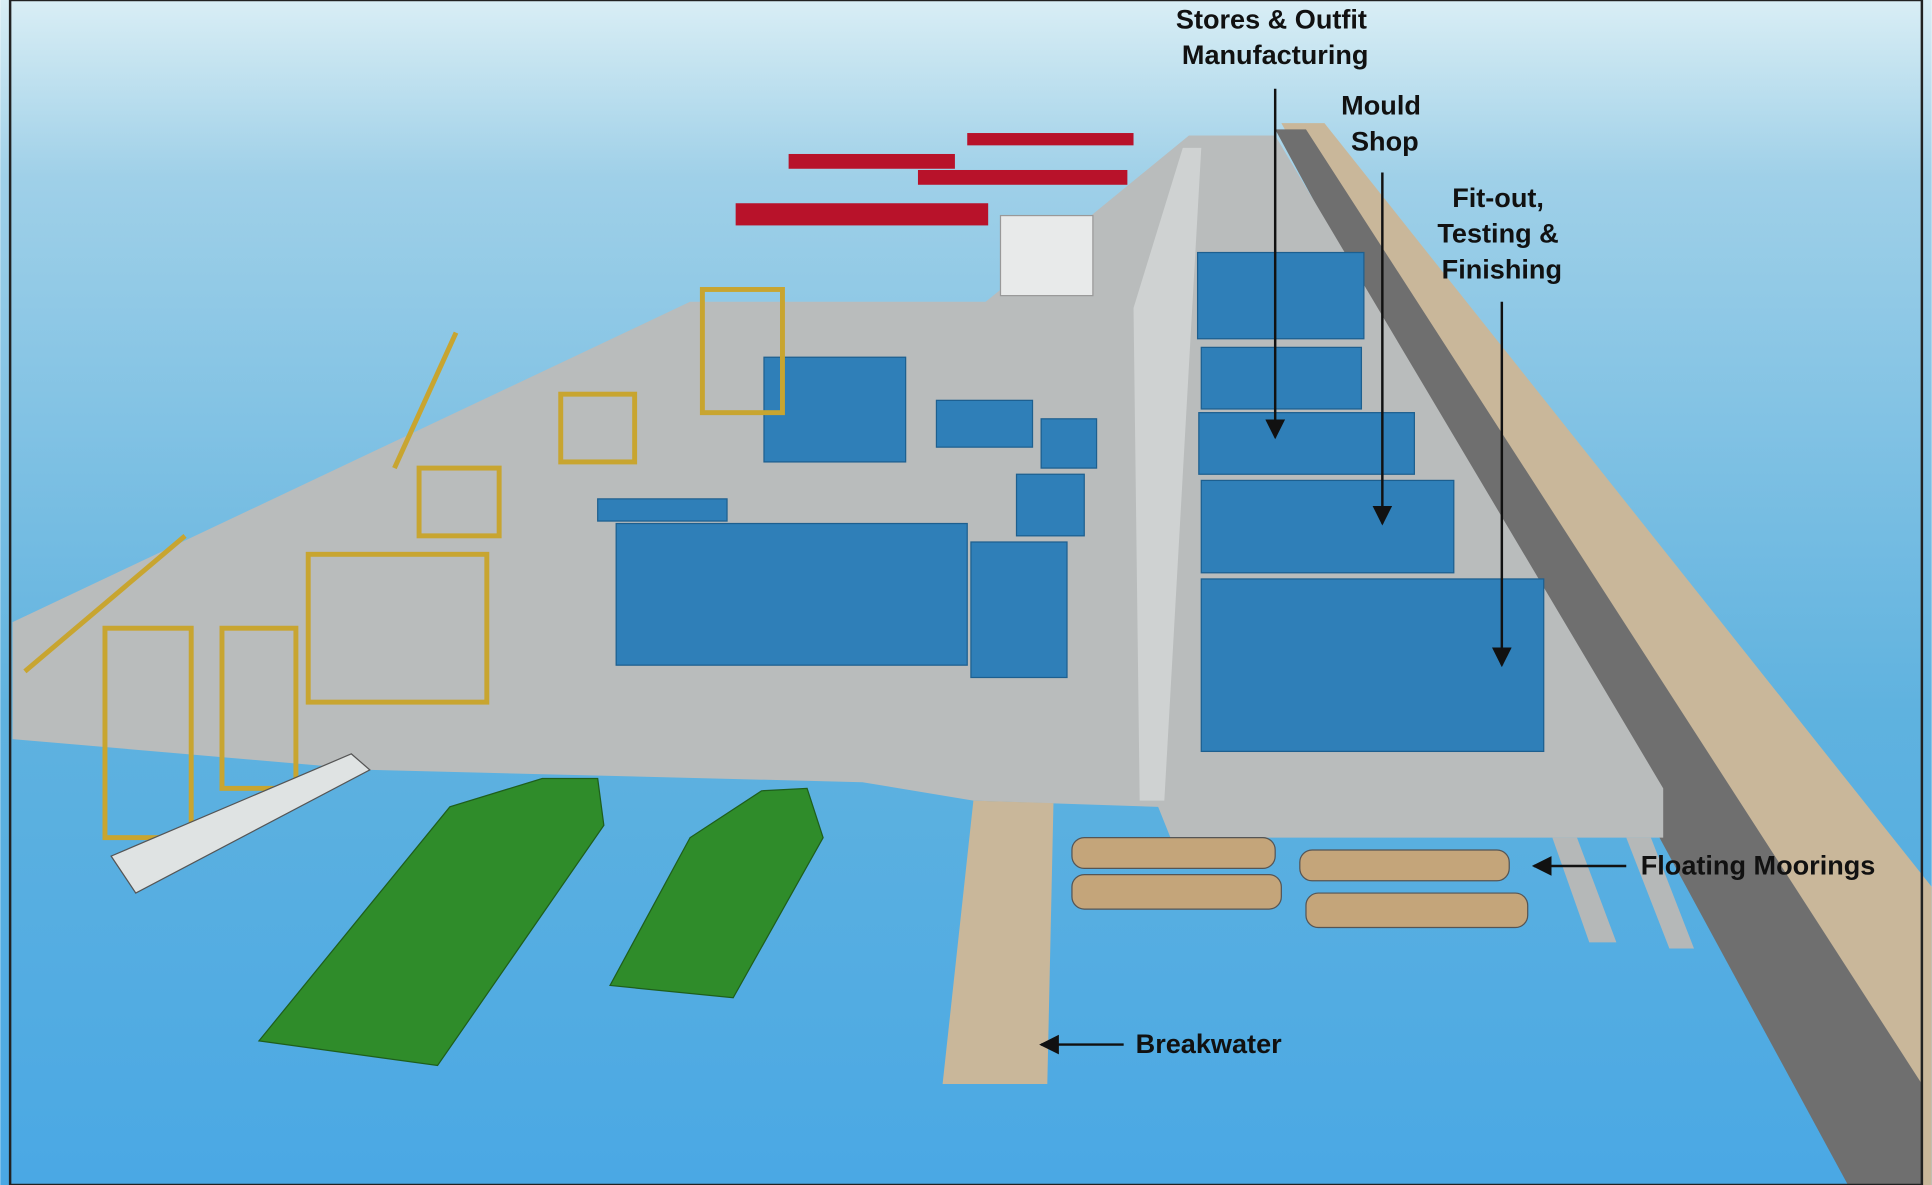 The width and height of the screenshot is (1932, 1185). What do you see at coordinates (1271, 18) in the screenshot?
I see `label-line: Stores & Outfit` at bounding box center [1271, 18].